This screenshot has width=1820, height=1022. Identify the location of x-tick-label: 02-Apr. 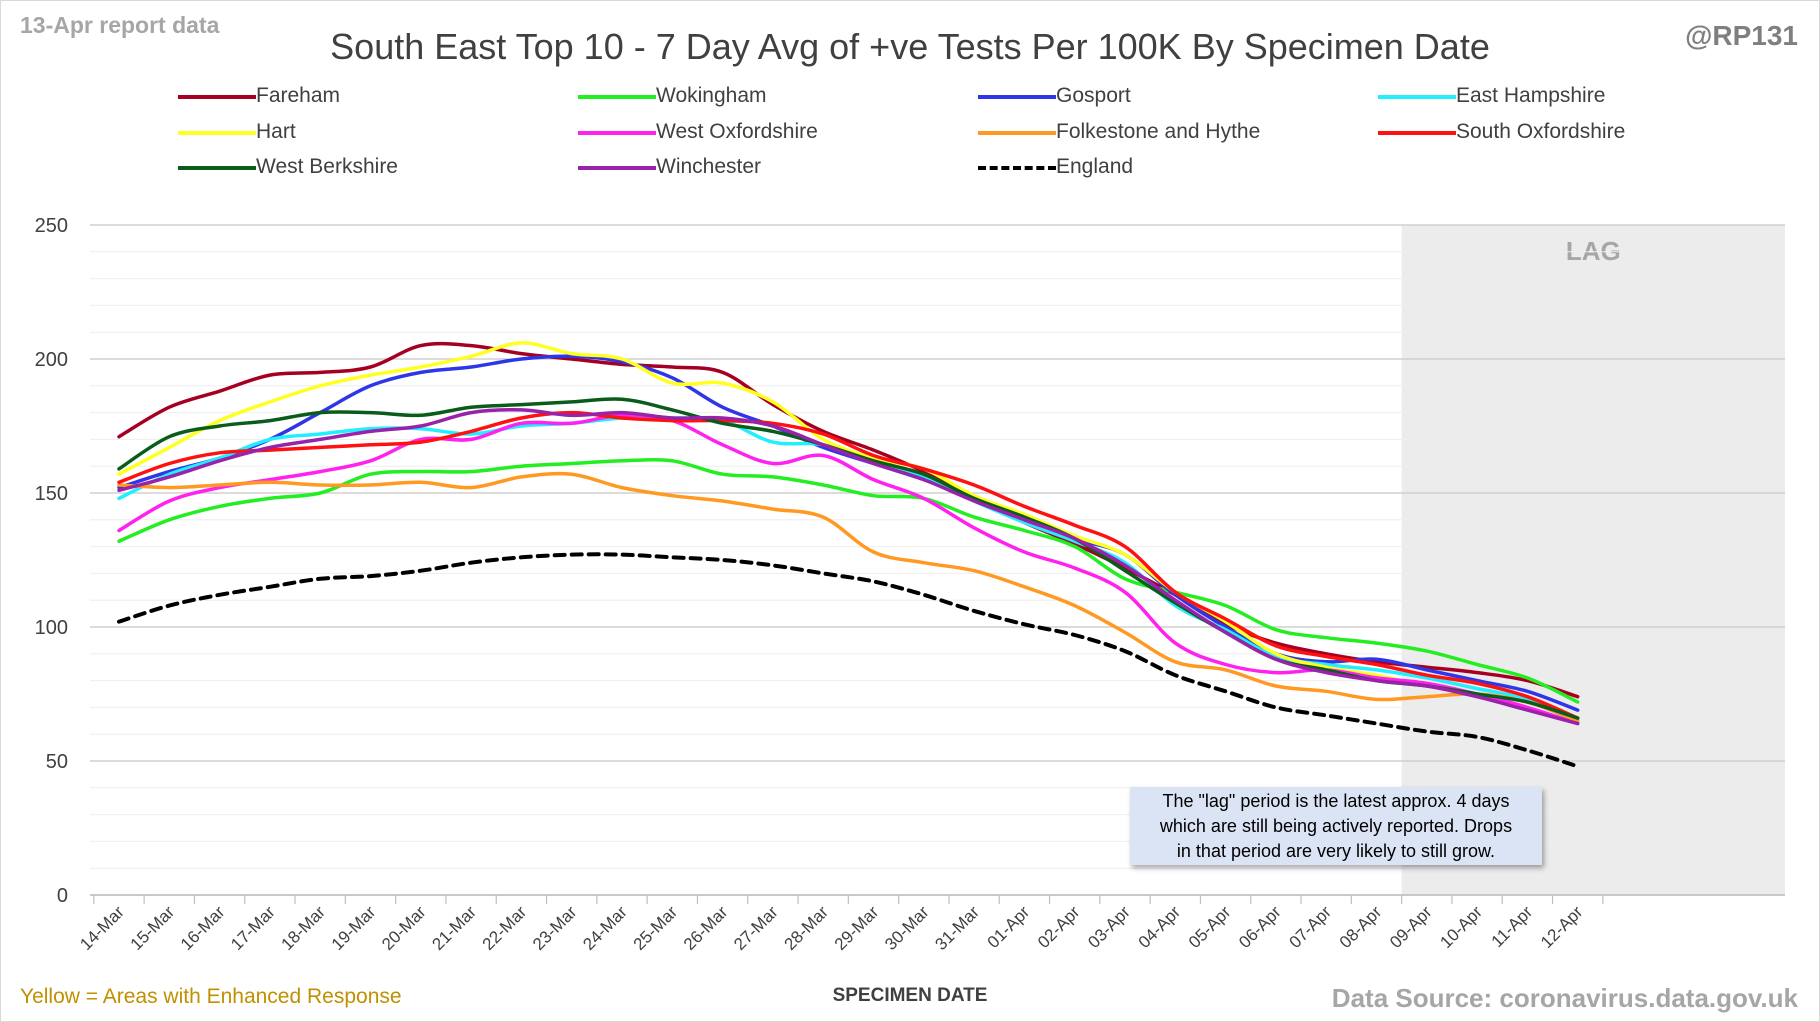
(1059, 927).